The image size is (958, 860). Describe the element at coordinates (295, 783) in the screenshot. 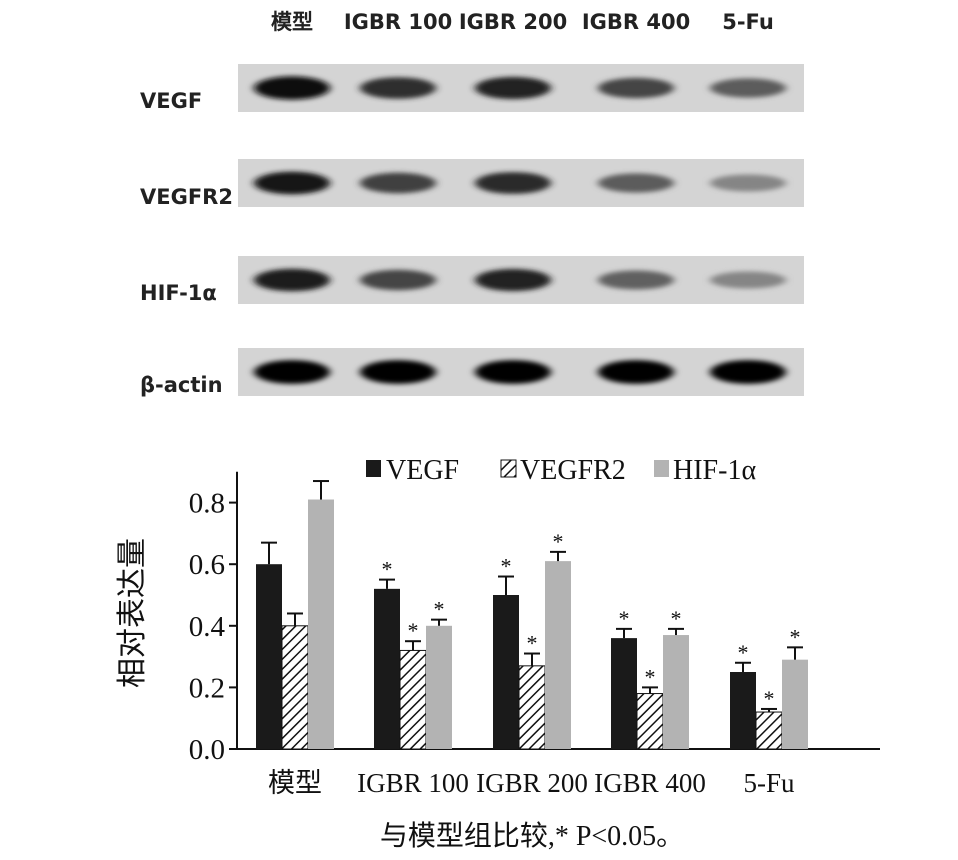

I see `x-tick-label: 模型` at that location.